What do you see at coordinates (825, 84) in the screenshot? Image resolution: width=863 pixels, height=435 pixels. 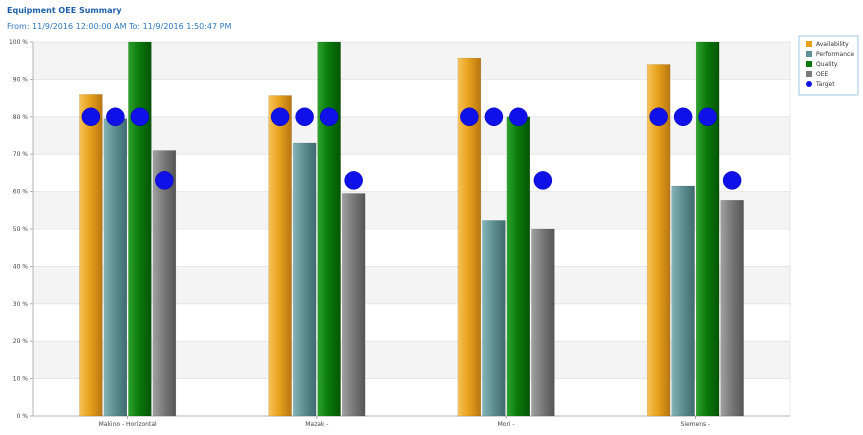 I see `legend-label-target: Target` at bounding box center [825, 84].